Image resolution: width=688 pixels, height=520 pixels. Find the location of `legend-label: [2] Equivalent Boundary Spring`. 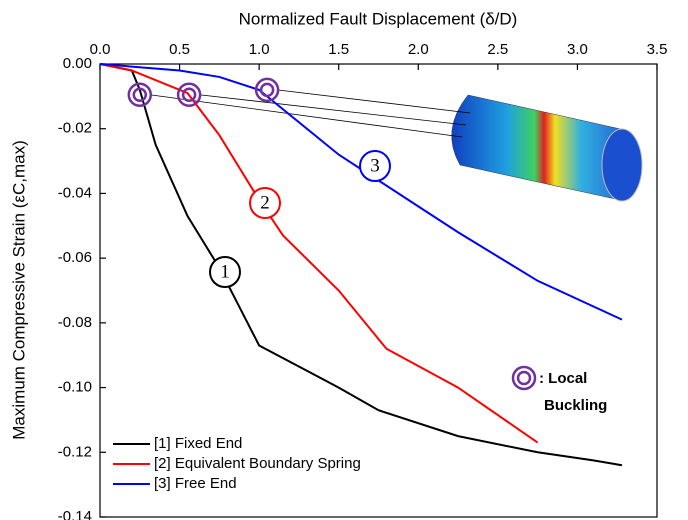

legend-label: [2] Equivalent Boundary Spring is located at coordinates (257, 463).